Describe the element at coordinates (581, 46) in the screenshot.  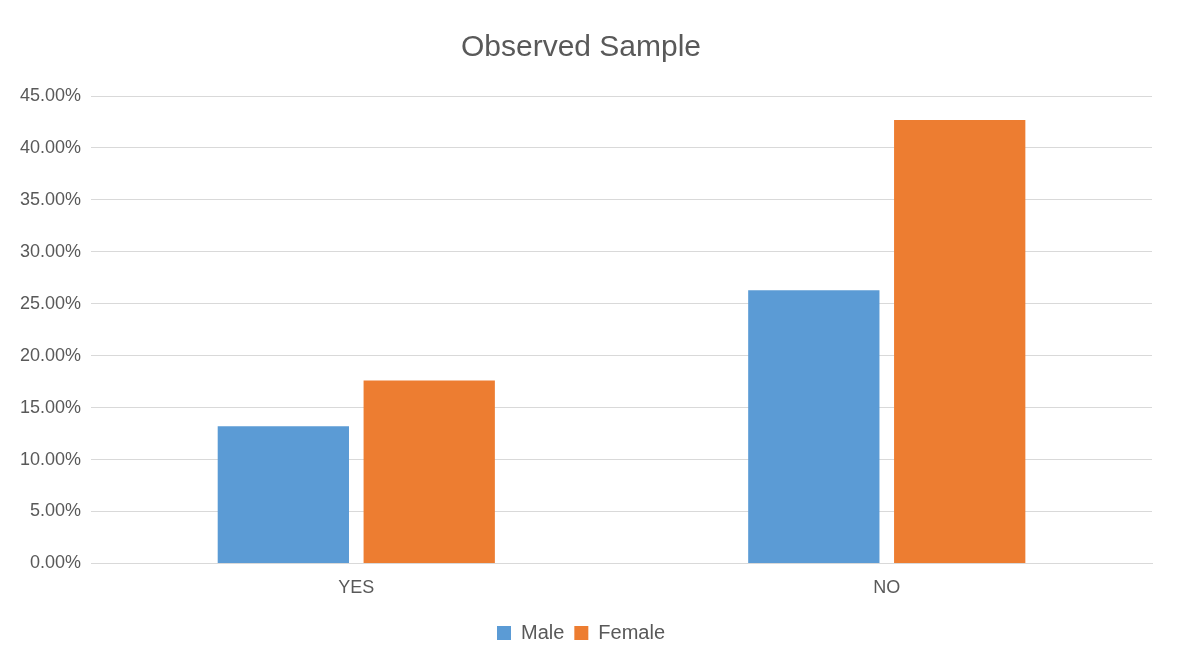
I see `chart-title: Observed Sample` at that location.